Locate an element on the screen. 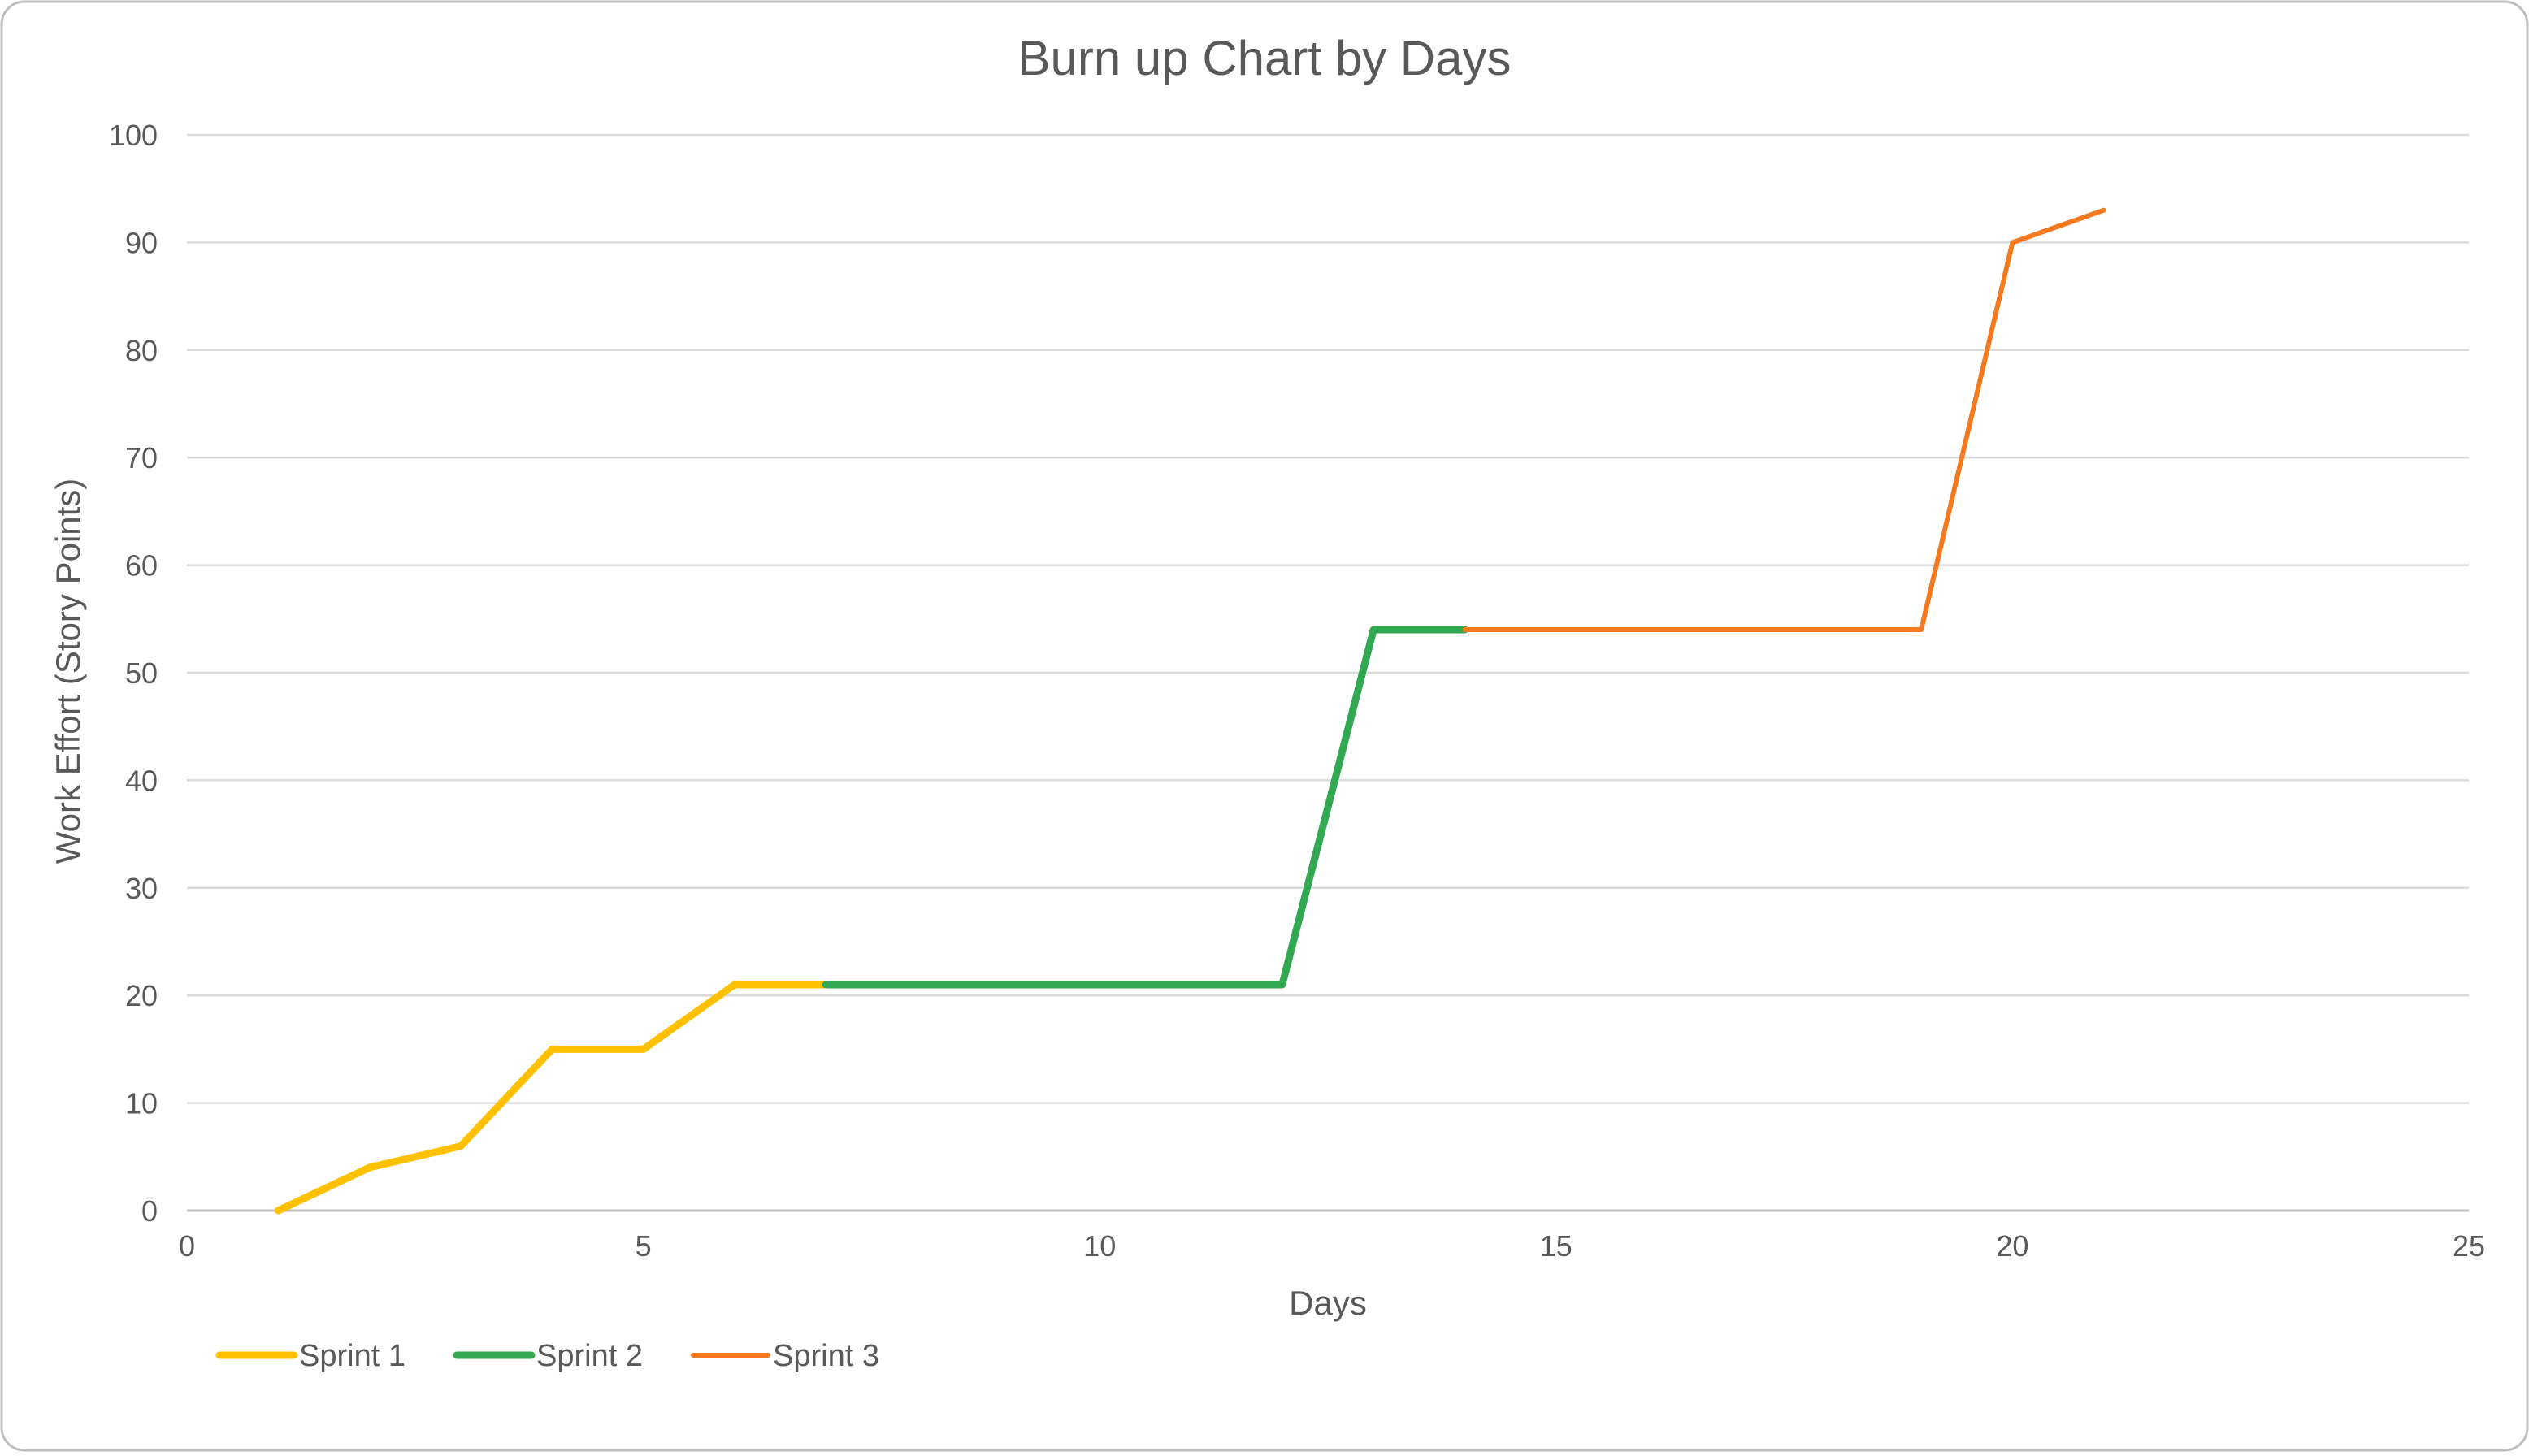  x-tick-label: 5 is located at coordinates (644, 1246).